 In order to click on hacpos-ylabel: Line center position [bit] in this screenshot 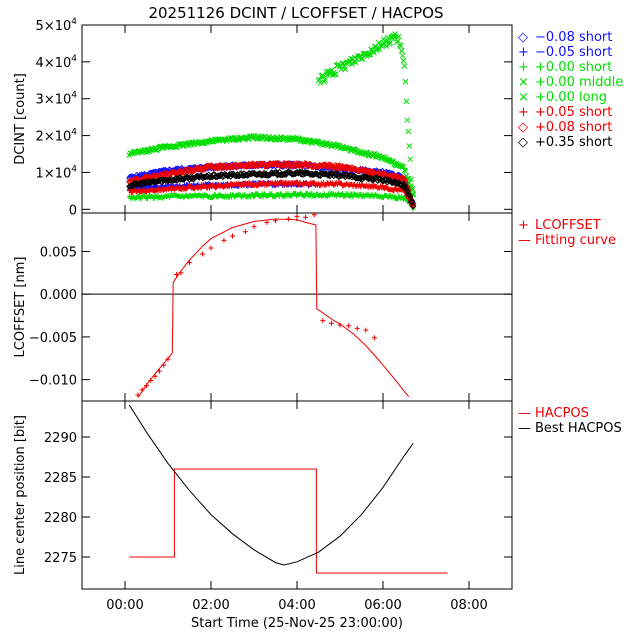, I will do `click(20, 495)`.